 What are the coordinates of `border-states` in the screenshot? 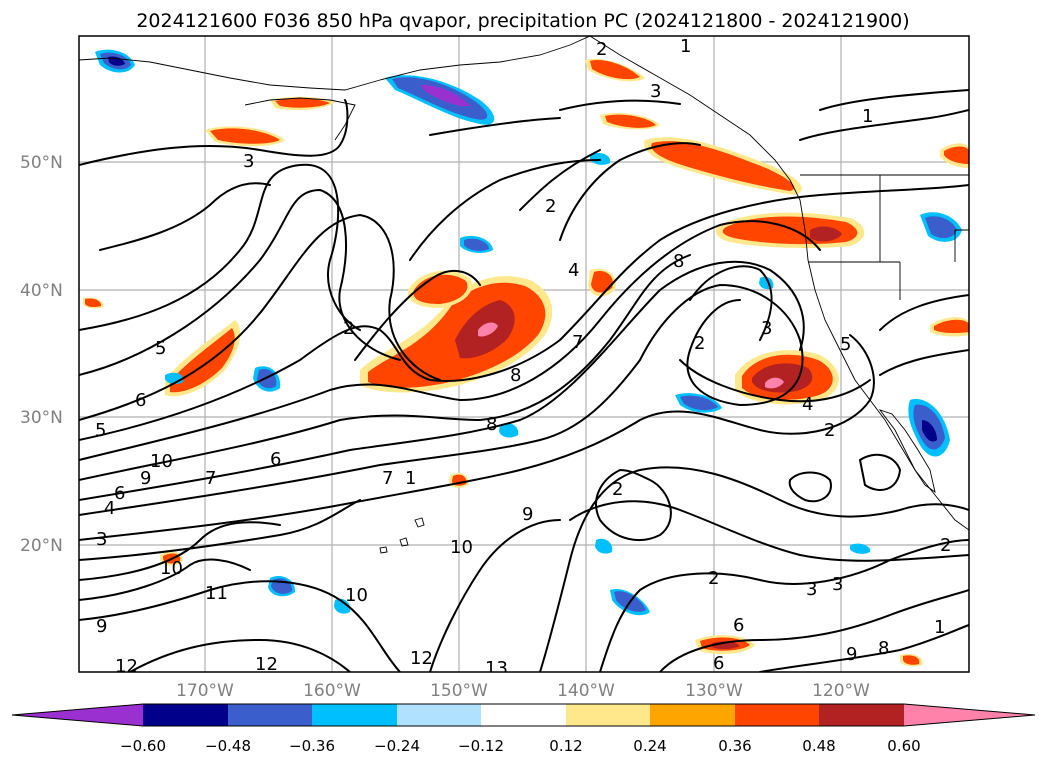 It's located at (888, 237).